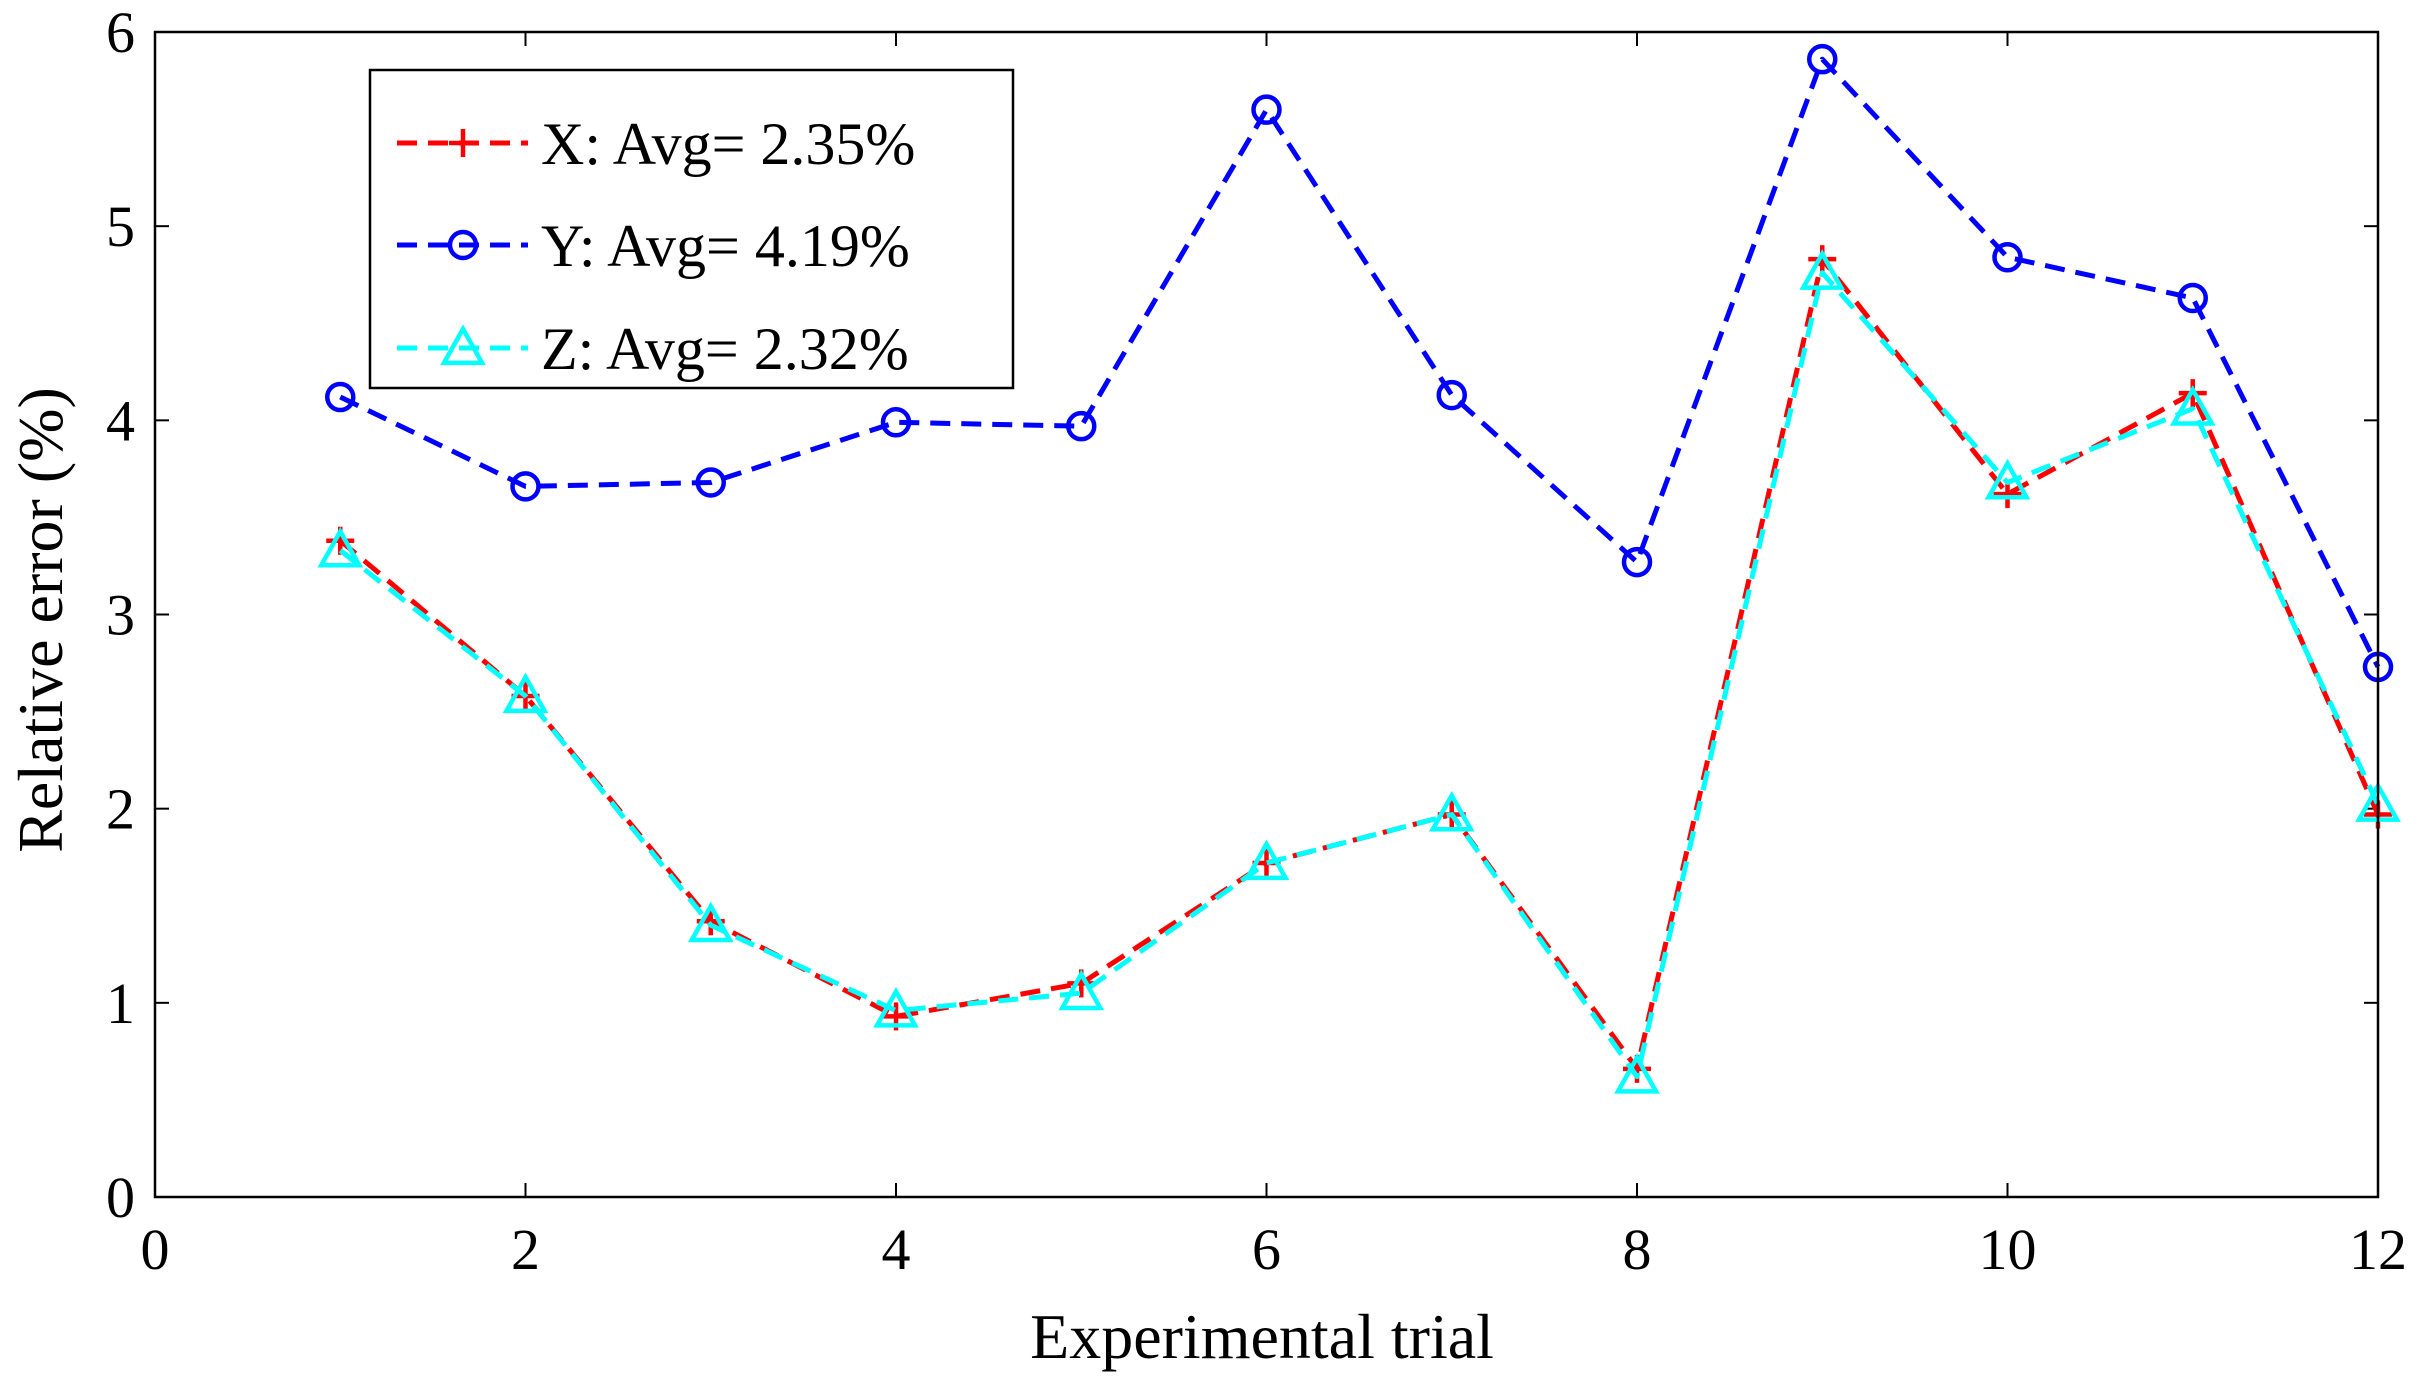 This screenshot has height=1381, width=2425. I want to click on x-tick-label: 4, so click(896, 1249).